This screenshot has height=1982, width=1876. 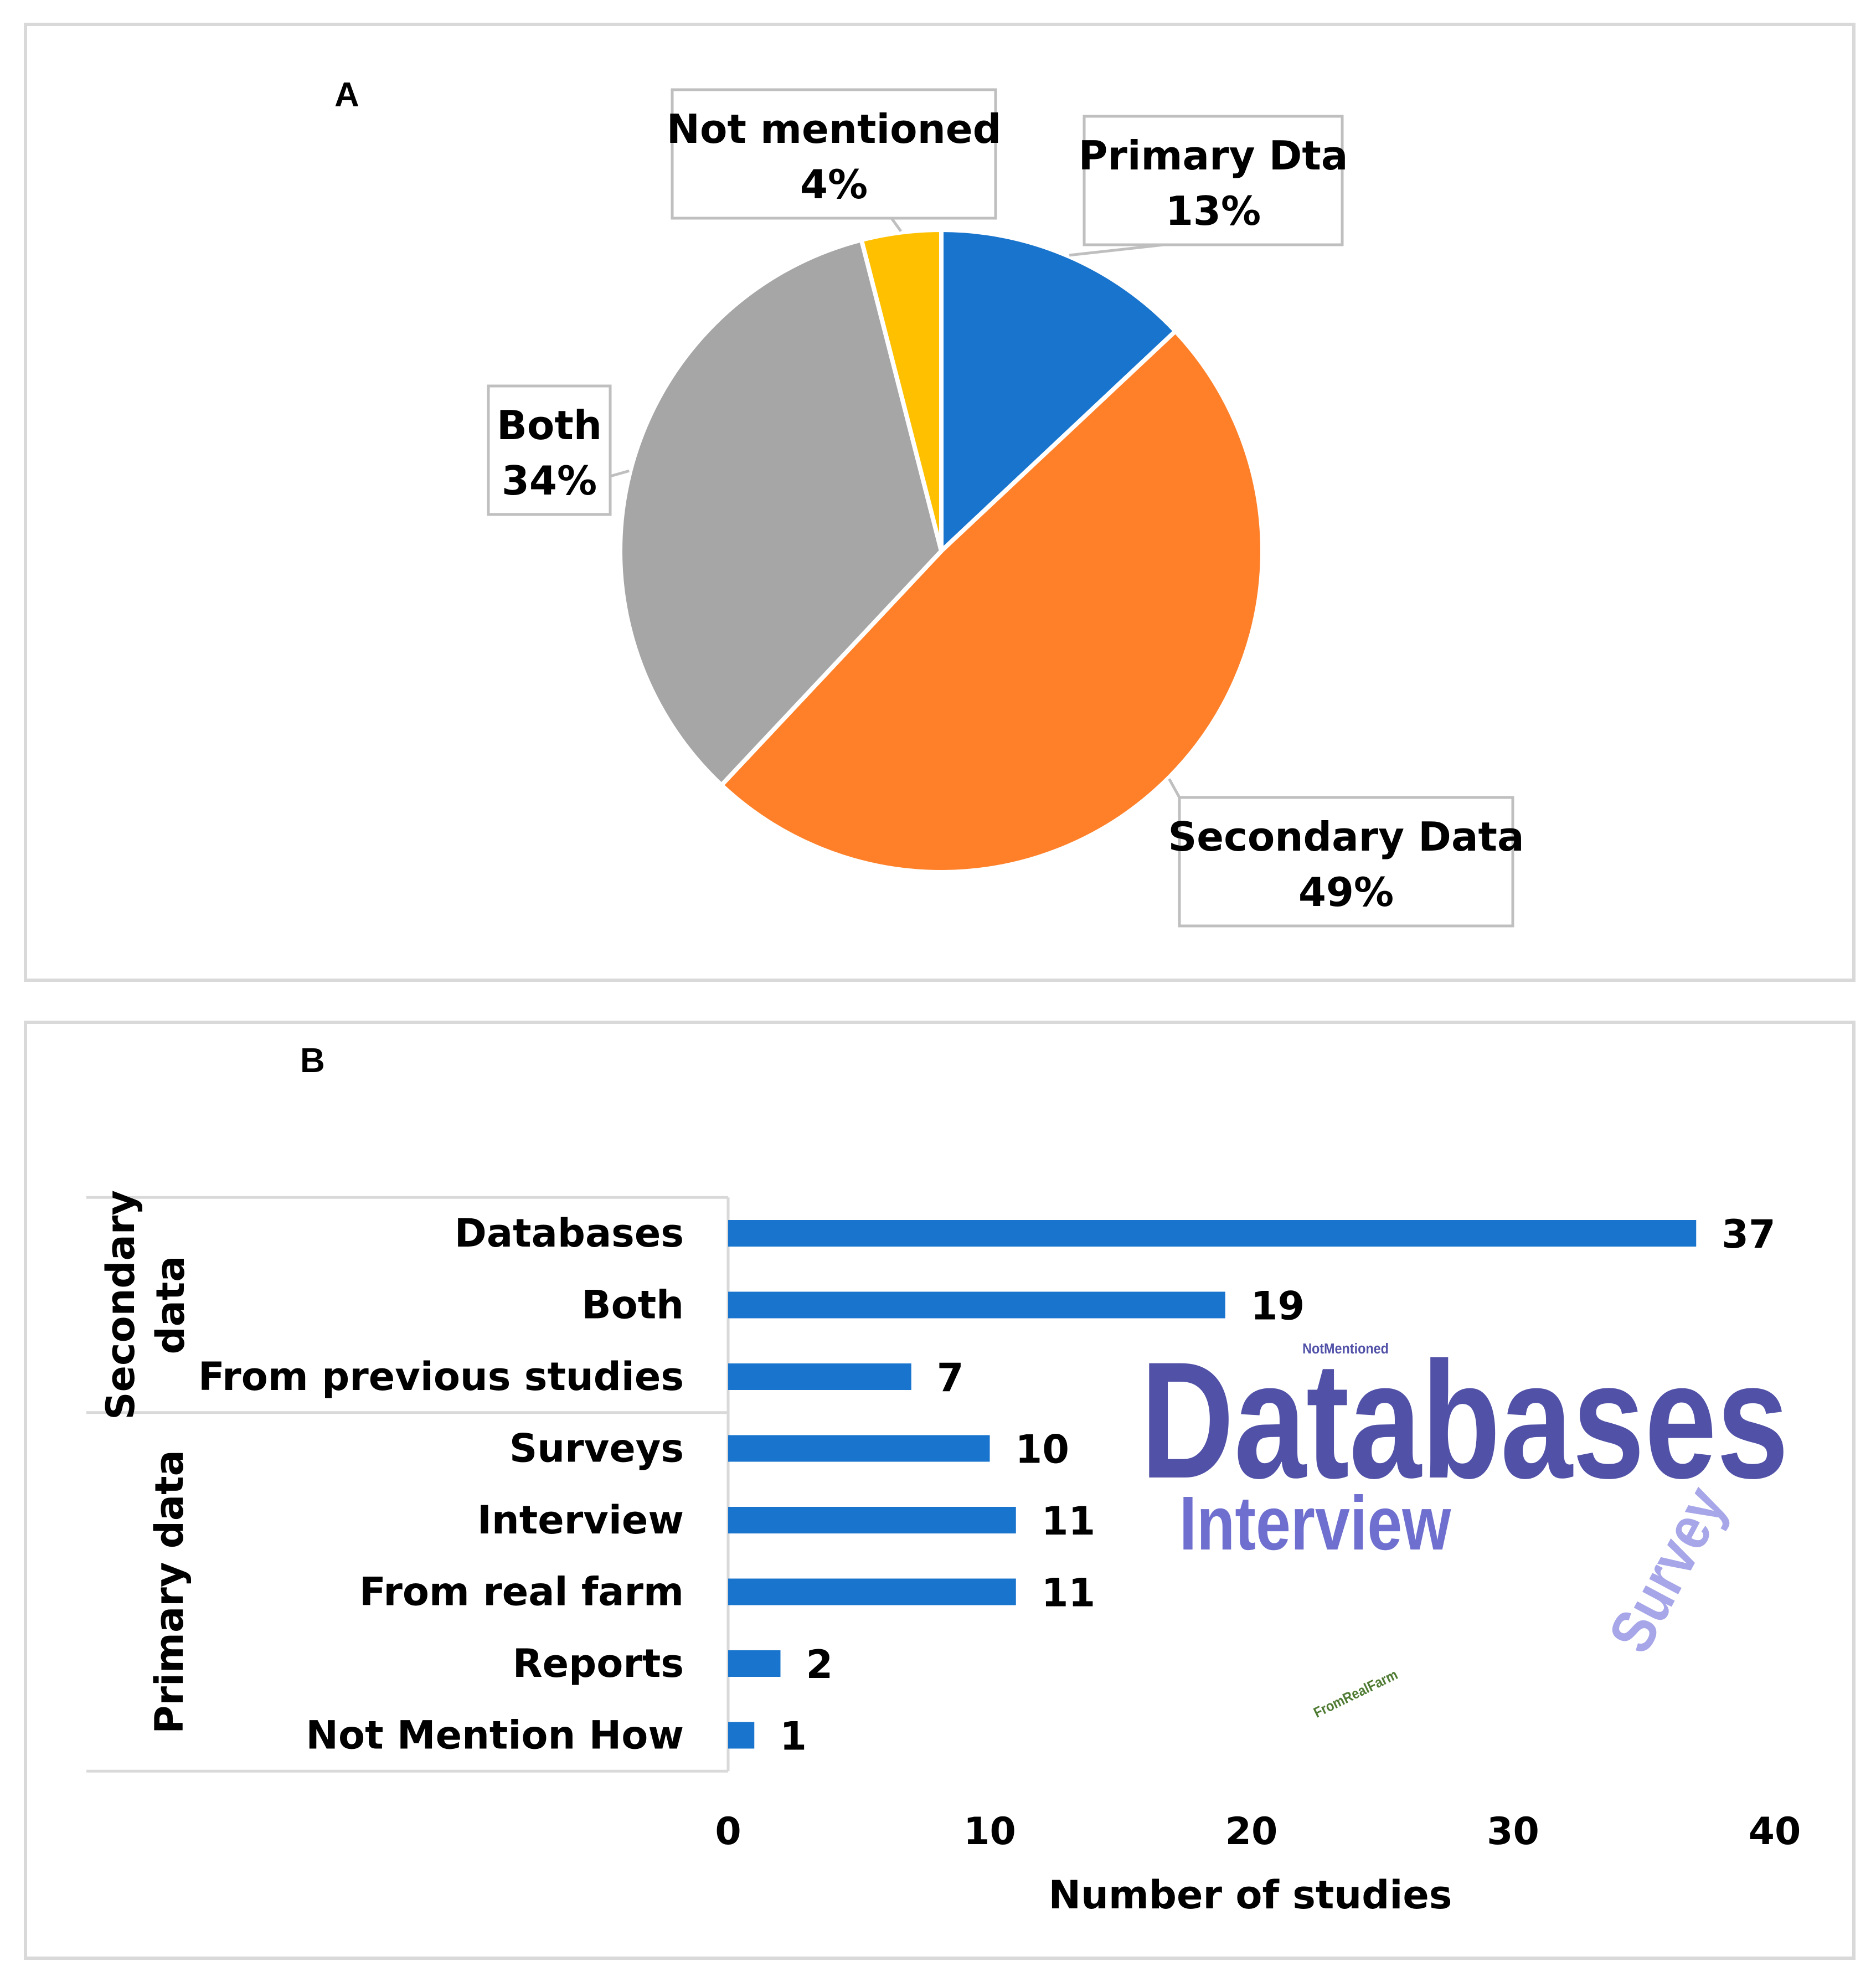 I want to click on bar-both, so click(x=977, y=1305).